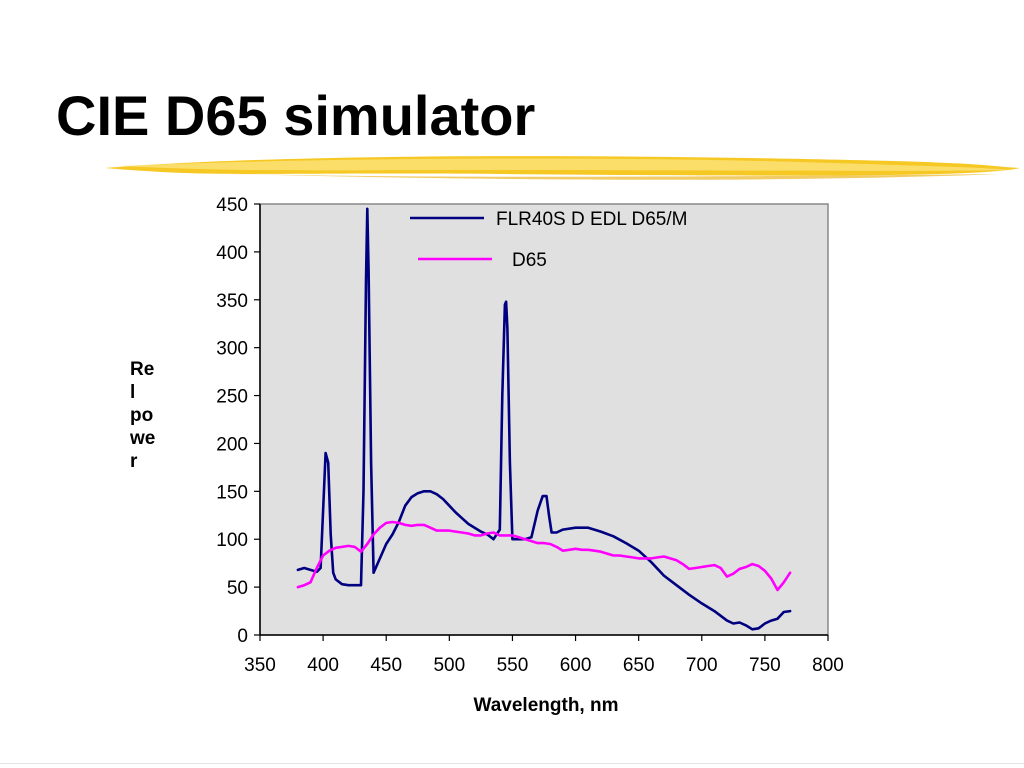 The width and height of the screenshot is (1024, 768). What do you see at coordinates (242, 636) in the screenshot?
I see `y-tick-label: 0` at bounding box center [242, 636].